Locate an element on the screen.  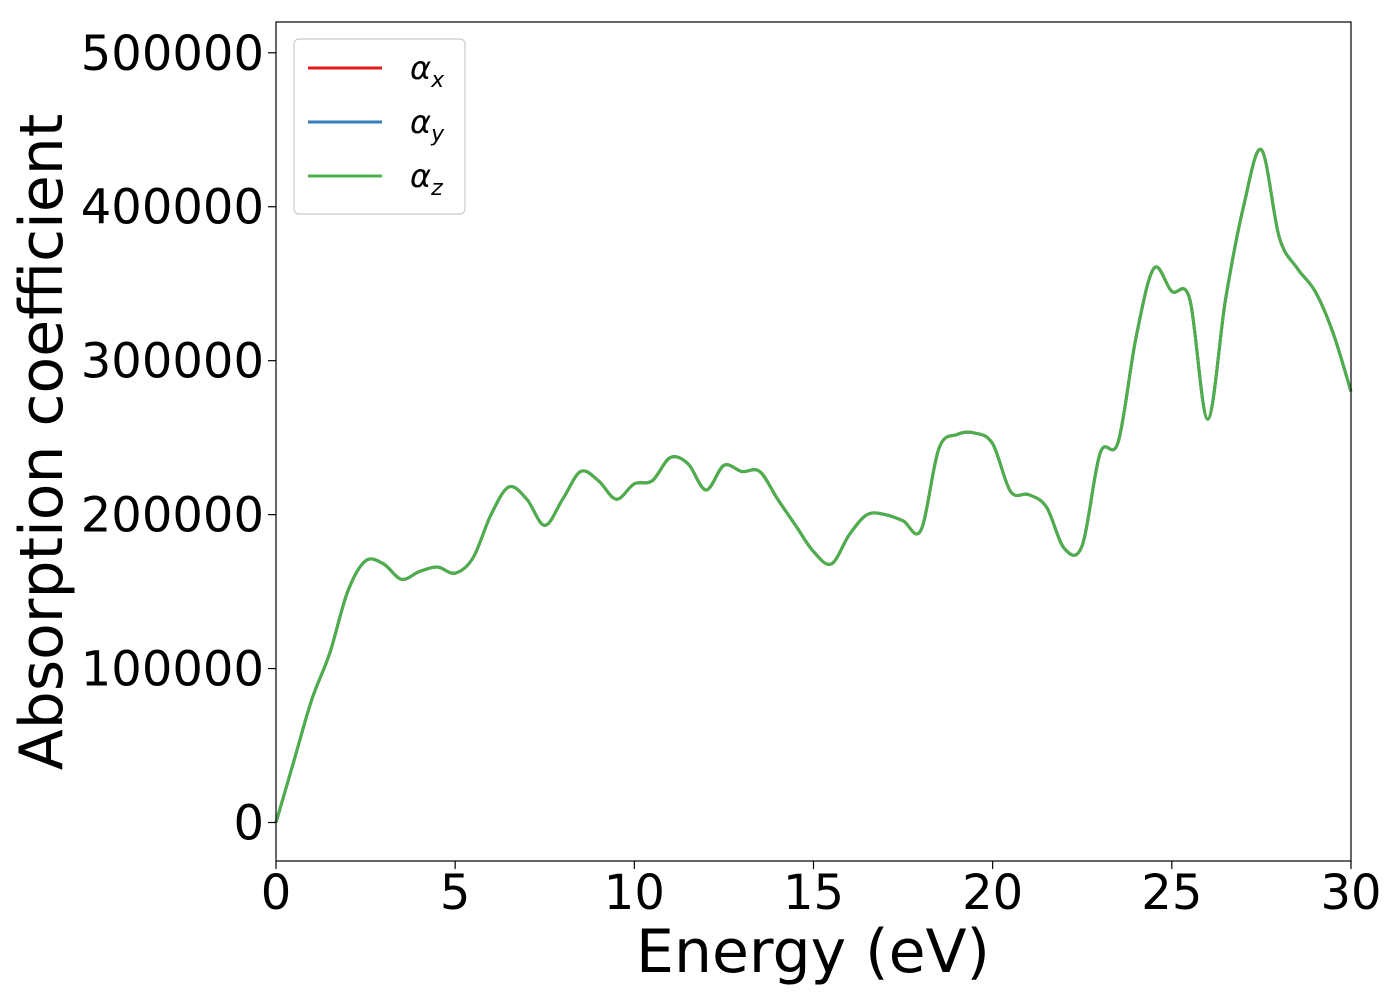
x-axis-label: Energy (eV) is located at coordinates (813, 952).